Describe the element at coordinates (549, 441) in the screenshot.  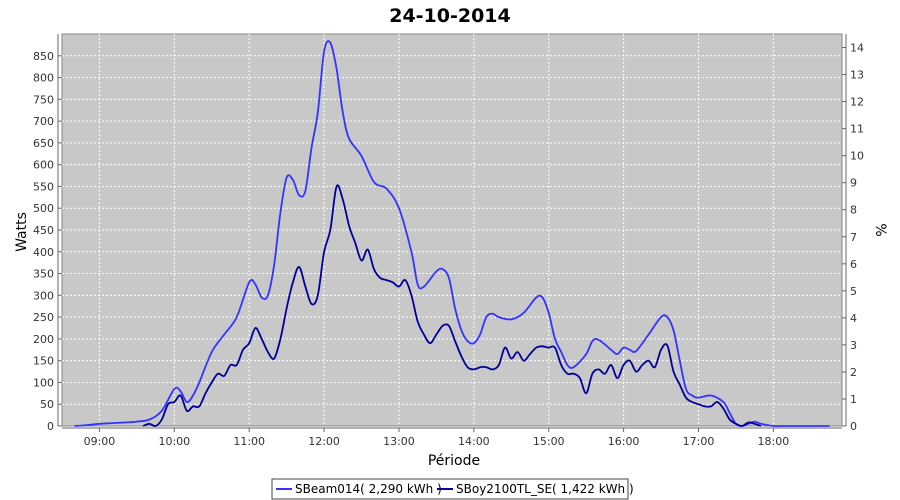
I see `x-tick-label: 15:00` at that location.